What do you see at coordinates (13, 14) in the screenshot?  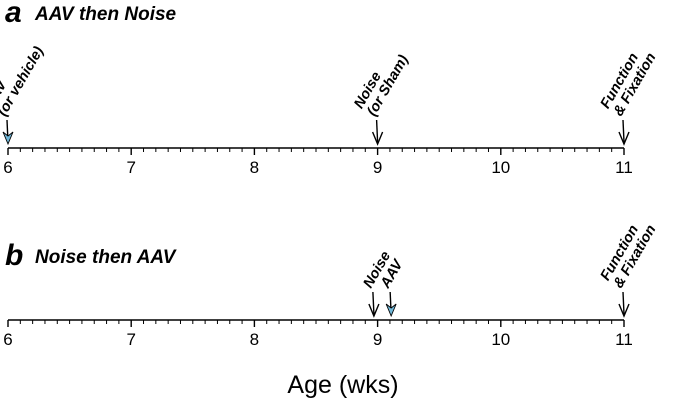 I see `panel-a-letter: a` at bounding box center [13, 14].